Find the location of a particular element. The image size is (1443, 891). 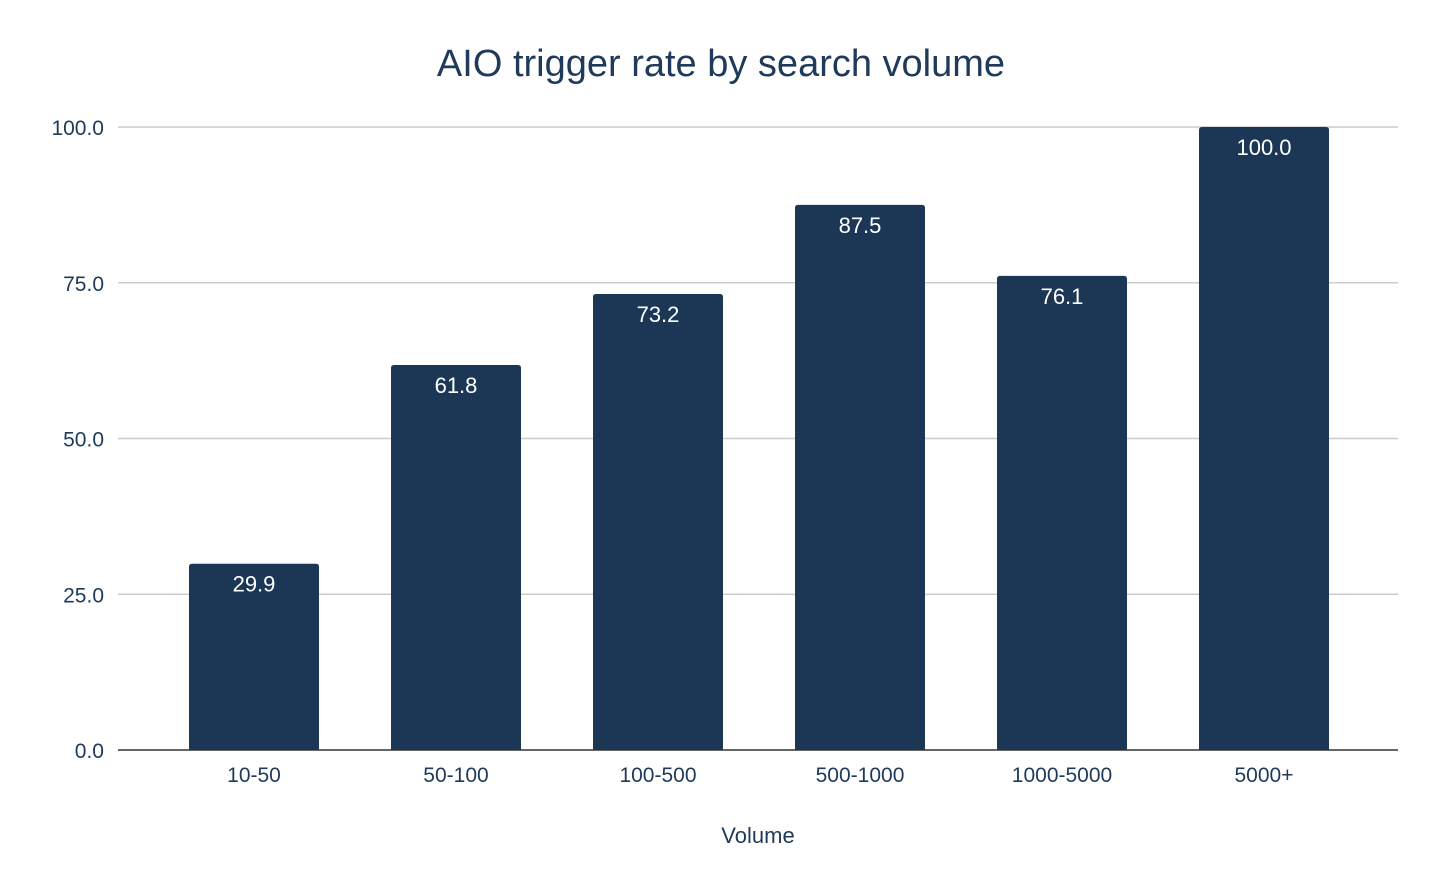

y-tick-label: 0.0 is located at coordinates (89, 751).